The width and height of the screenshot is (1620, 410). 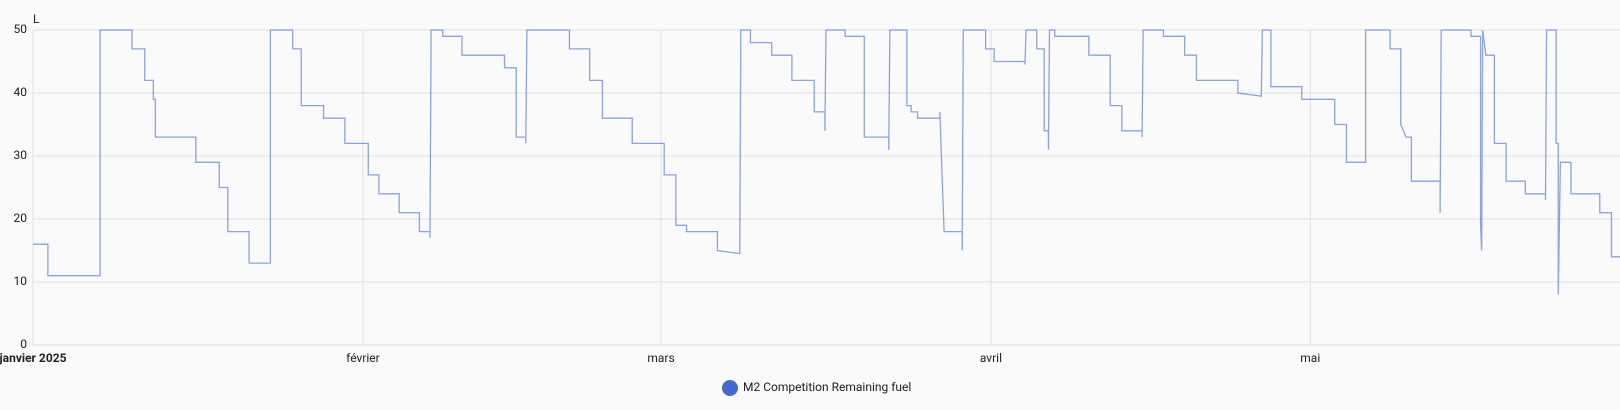 What do you see at coordinates (991, 358) in the screenshot?
I see `x-tick-label: avril` at bounding box center [991, 358].